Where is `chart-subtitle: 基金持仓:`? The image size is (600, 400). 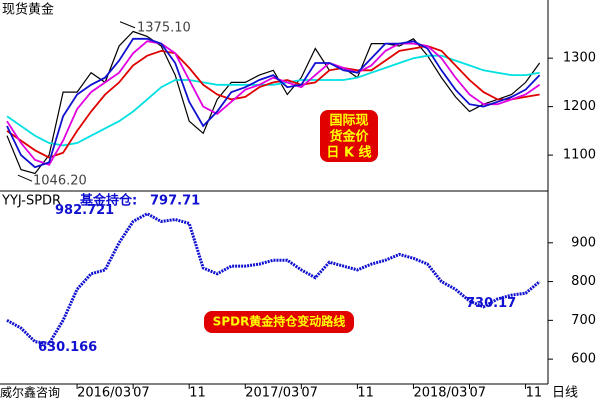
chart-subtitle: 基金持仓: is located at coordinates (108, 201).